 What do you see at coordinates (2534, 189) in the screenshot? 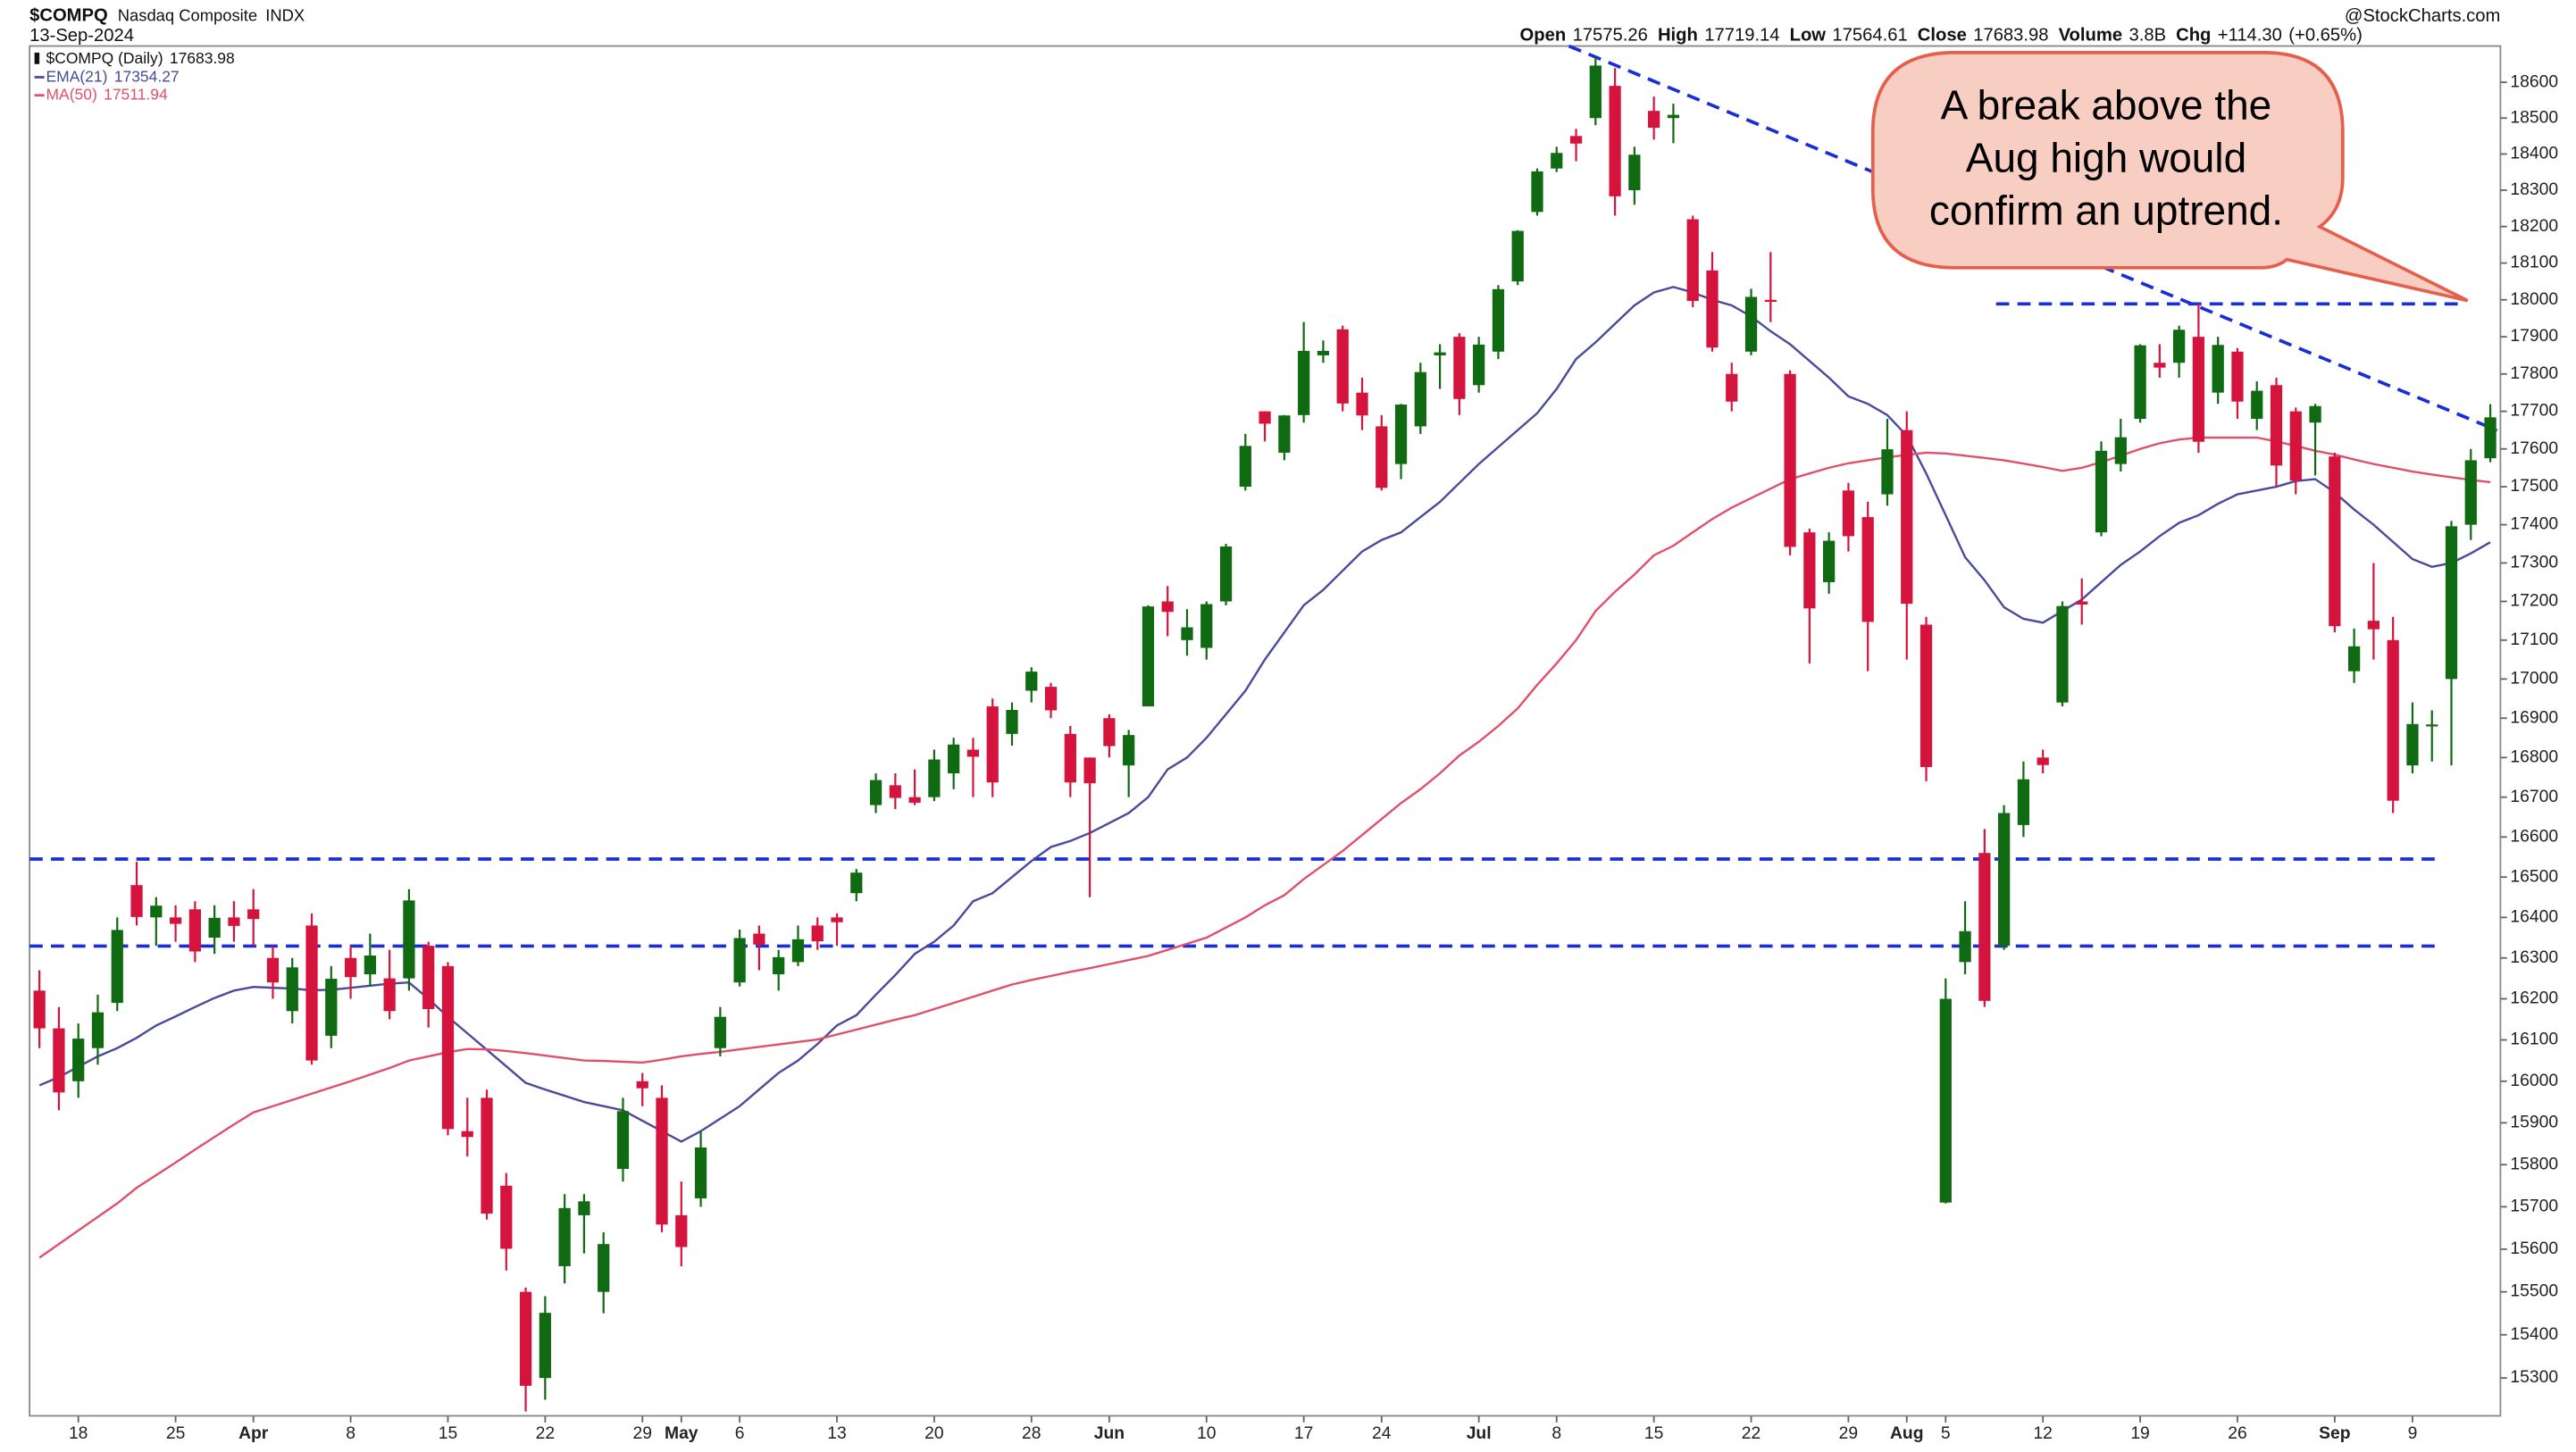
I see `y-tick-label: 18300` at bounding box center [2534, 189].